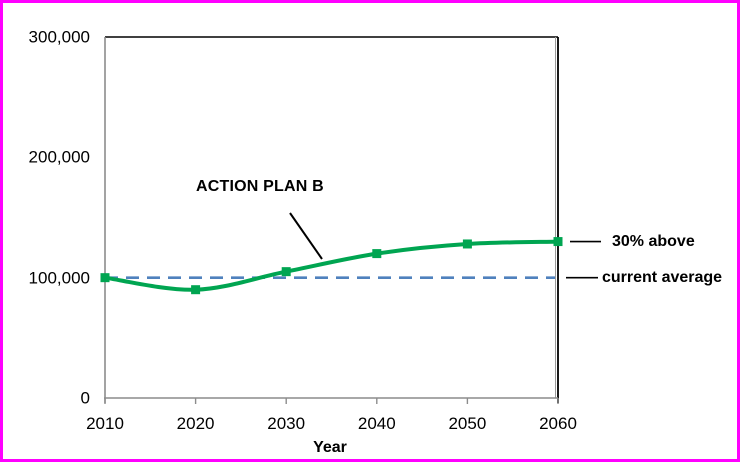 Image resolution: width=740 pixels, height=462 pixels. What do you see at coordinates (330, 447) in the screenshot?
I see `x-axis-title: Year` at bounding box center [330, 447].